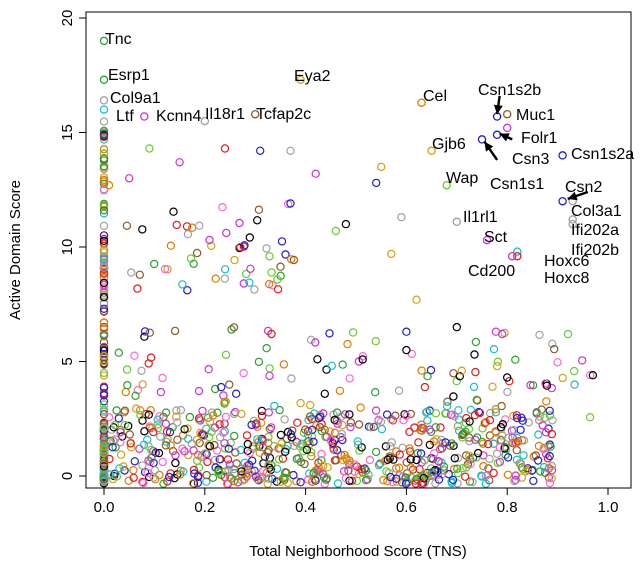  What do you see at coordinates (530, 159) in the screenshot?
I see `label-csn3: Csn3` at bounding box center [530, 159].